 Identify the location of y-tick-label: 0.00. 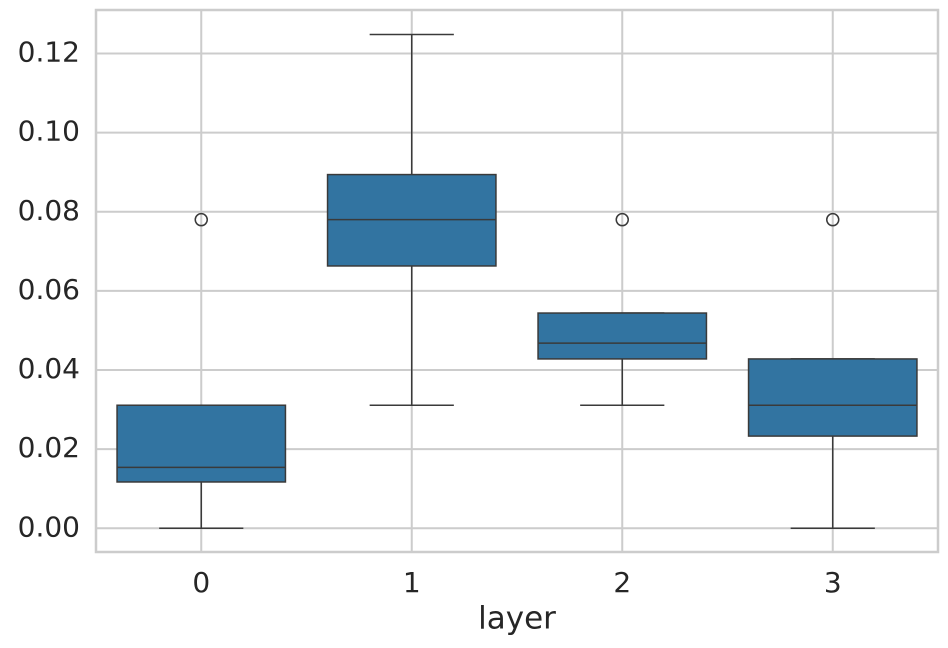
(49, 526).